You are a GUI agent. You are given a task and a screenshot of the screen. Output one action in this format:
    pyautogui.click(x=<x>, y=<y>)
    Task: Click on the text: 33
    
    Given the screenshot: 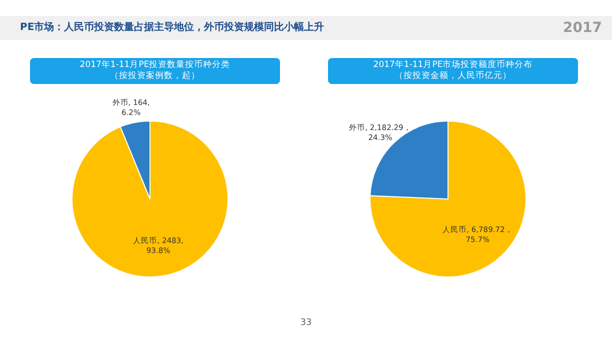 What is the action you would take?
    pyautogui.click(x=306, y=323)
    